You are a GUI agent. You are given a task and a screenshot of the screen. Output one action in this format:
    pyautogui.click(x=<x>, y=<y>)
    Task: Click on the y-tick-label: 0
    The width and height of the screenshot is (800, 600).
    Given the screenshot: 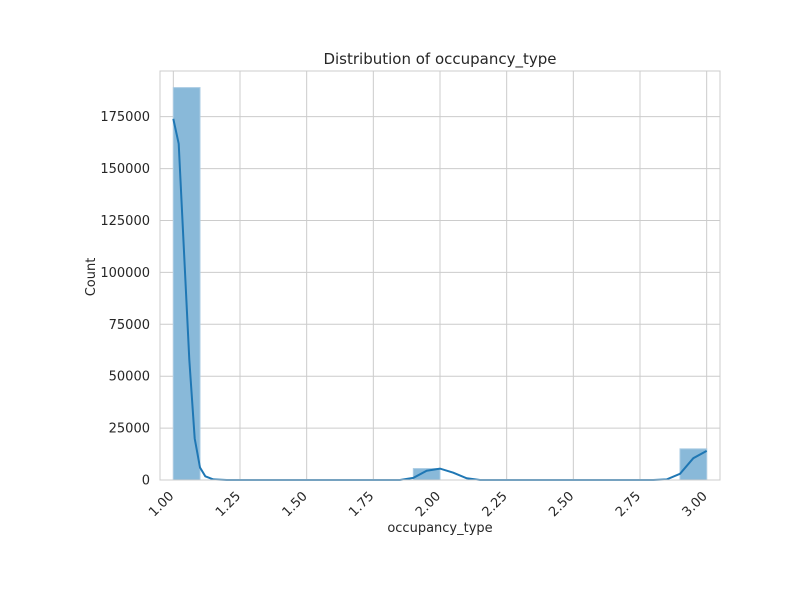 What is the action you would take?
    pyautogui.click(x=146, y=481)
    